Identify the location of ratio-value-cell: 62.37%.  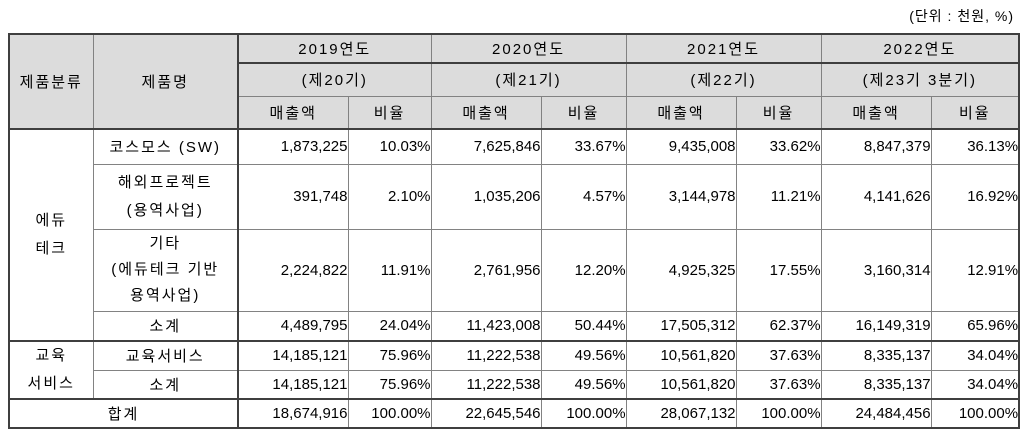
(778, 326).